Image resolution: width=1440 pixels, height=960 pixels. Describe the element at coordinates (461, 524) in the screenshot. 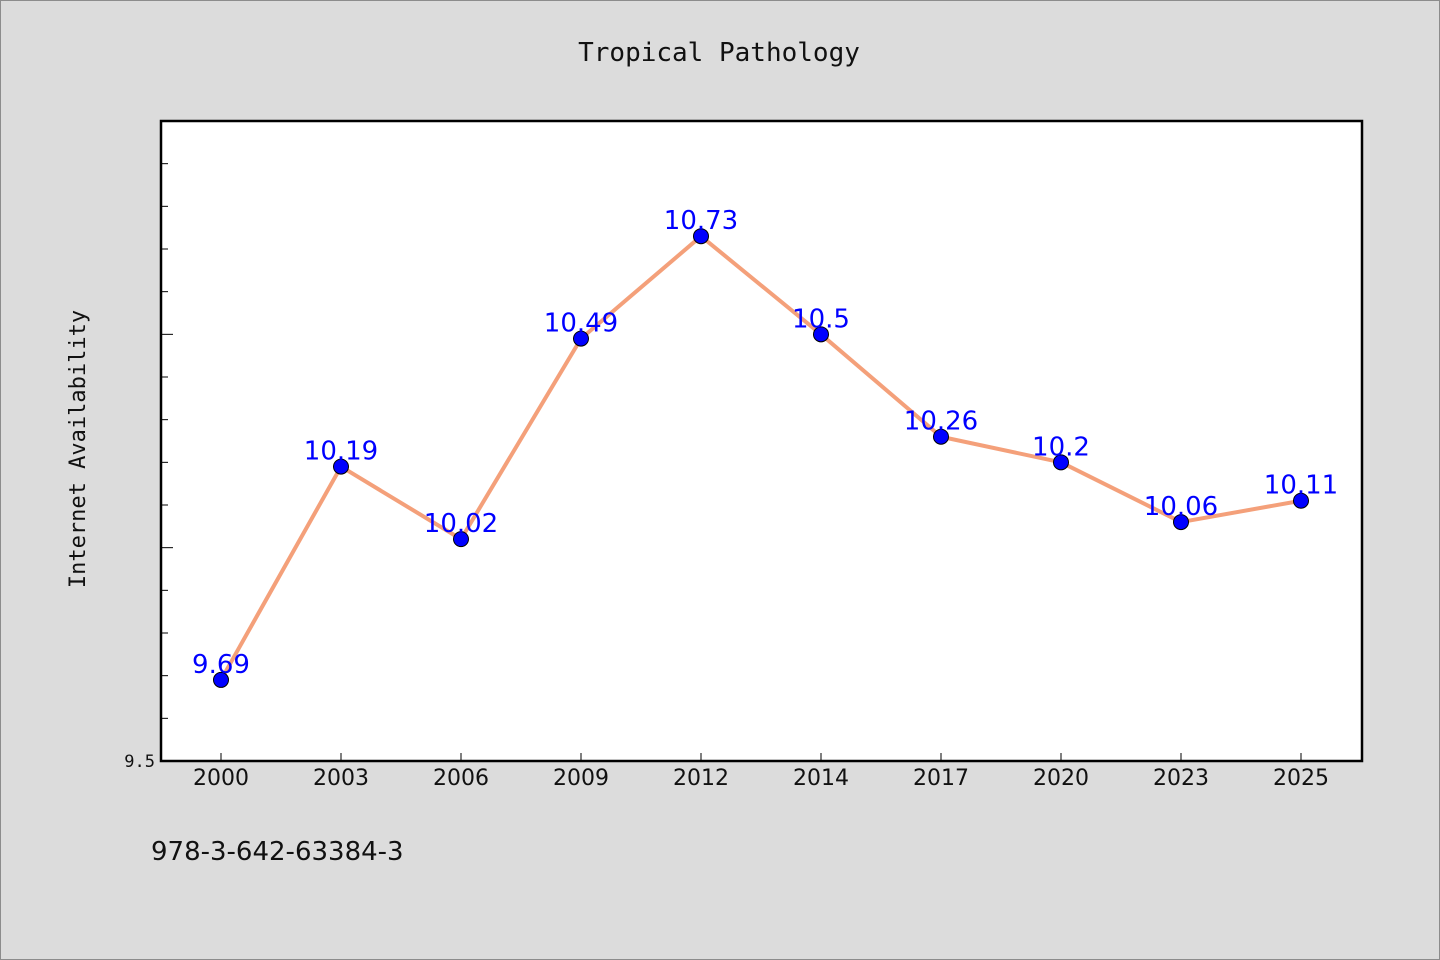

I see `data-label-2006: 10.02` at that location.